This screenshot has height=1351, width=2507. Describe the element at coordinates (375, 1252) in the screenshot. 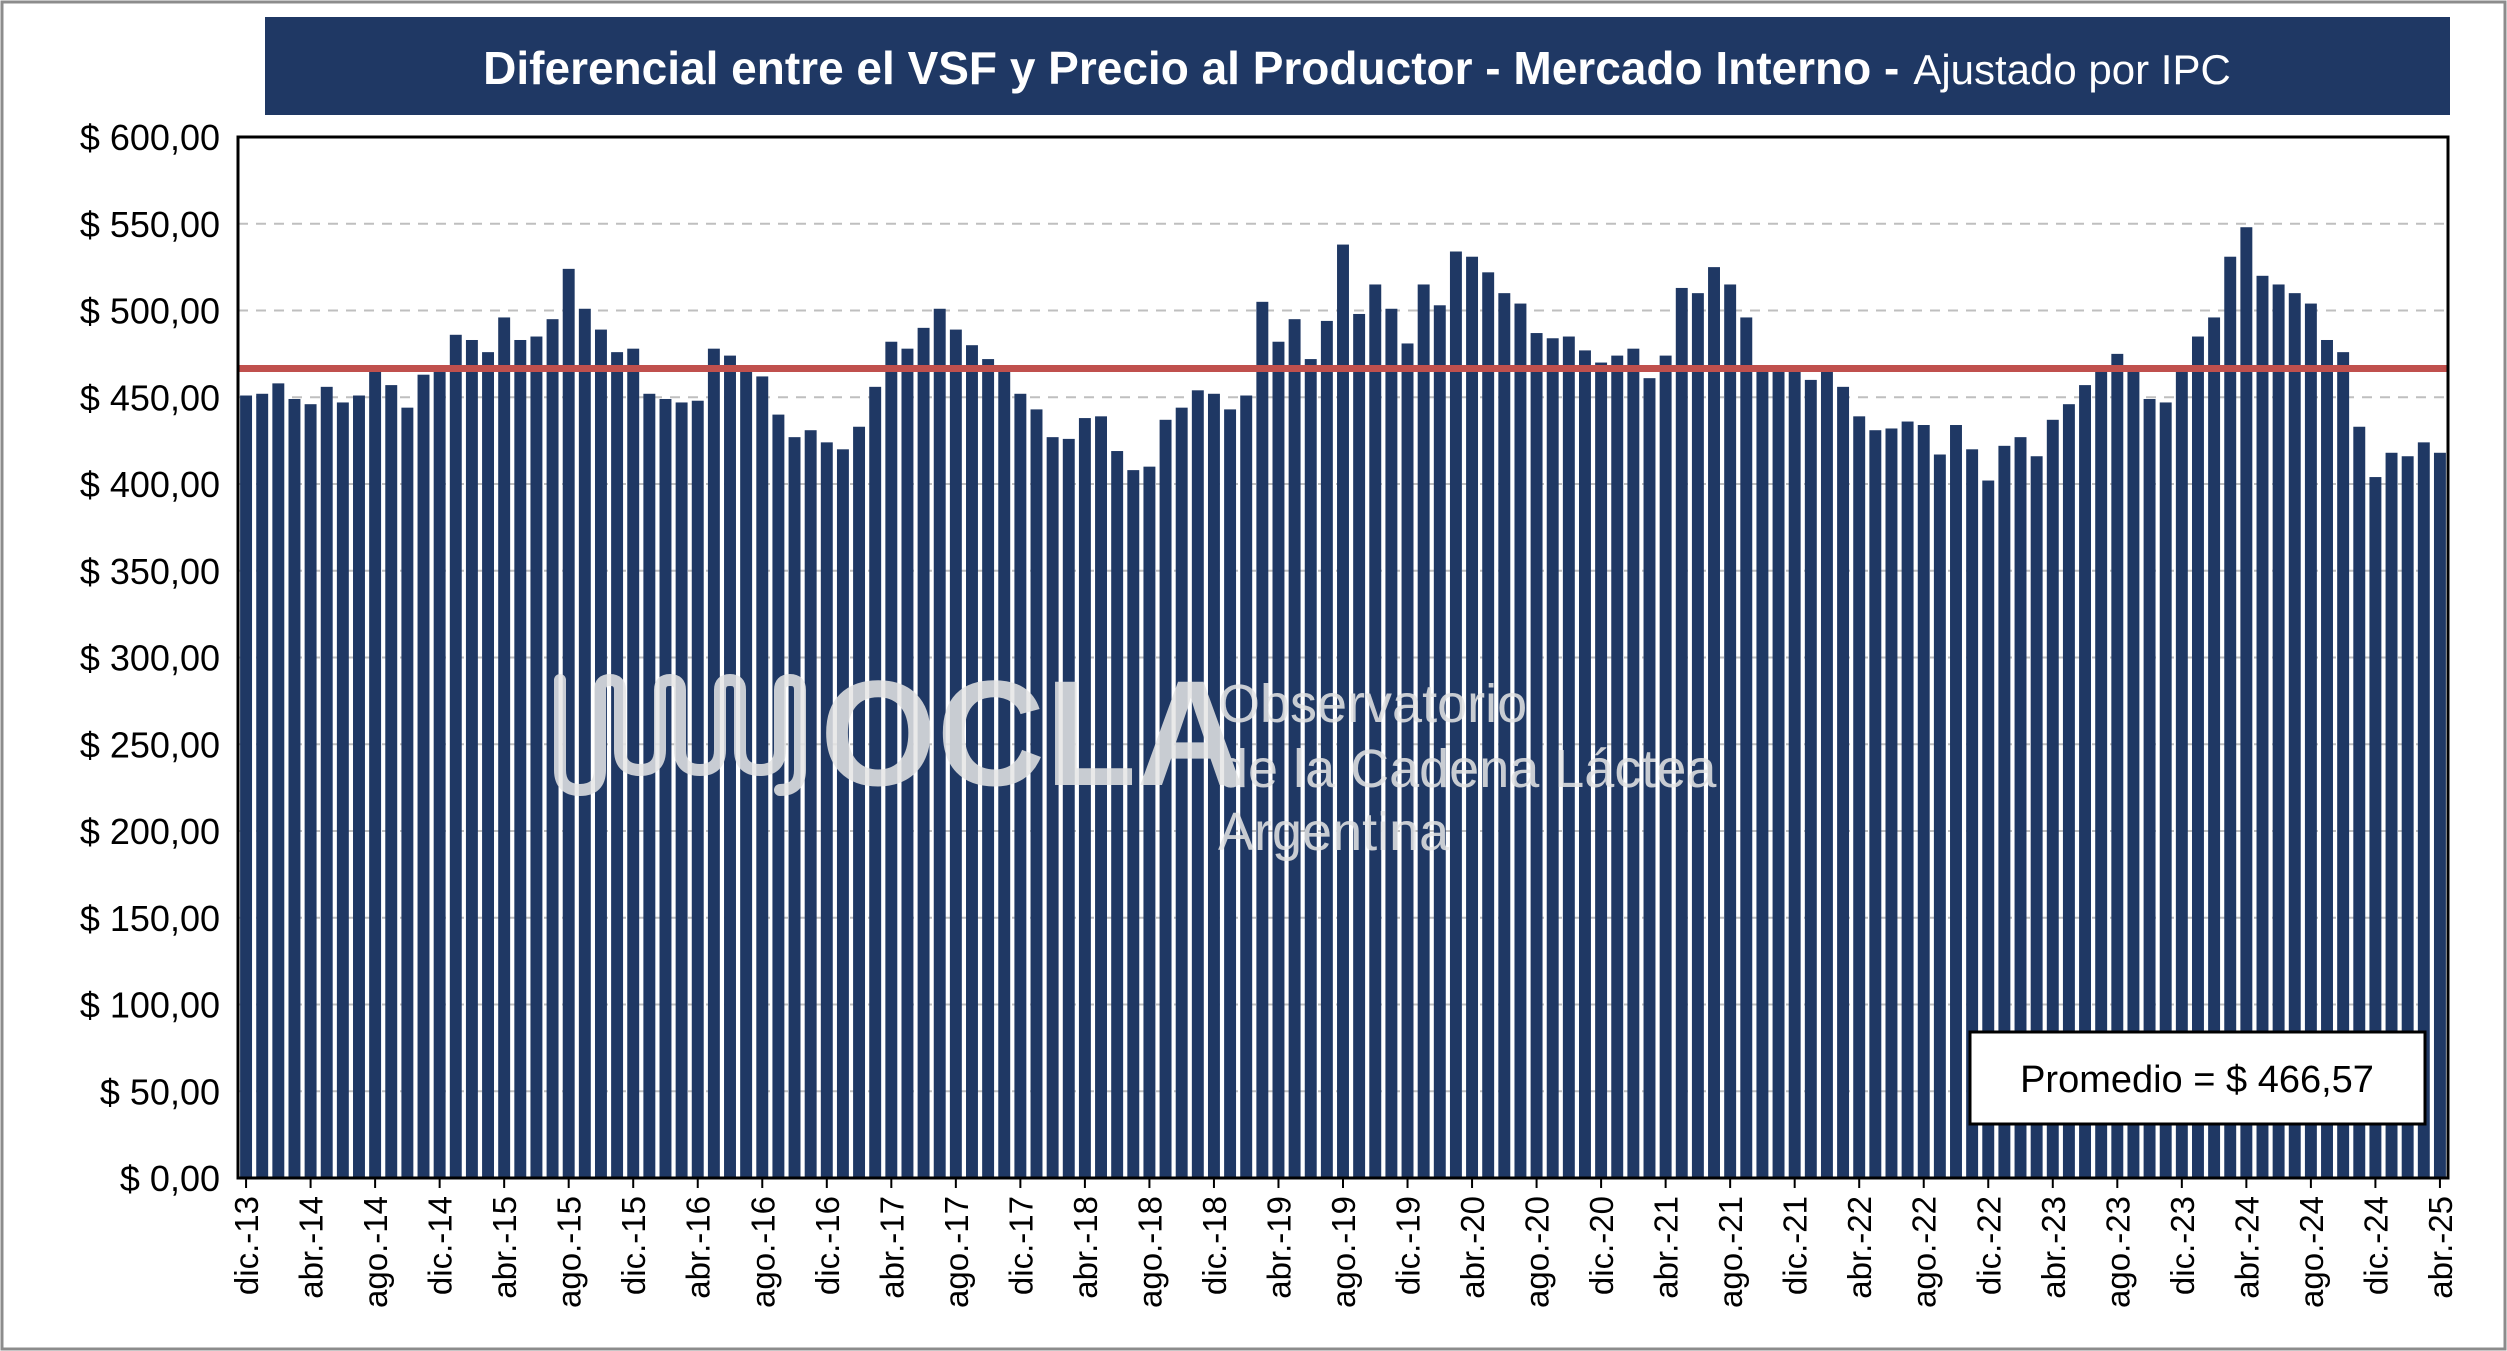

I see `x-tick-label: ago.-14` at that location.